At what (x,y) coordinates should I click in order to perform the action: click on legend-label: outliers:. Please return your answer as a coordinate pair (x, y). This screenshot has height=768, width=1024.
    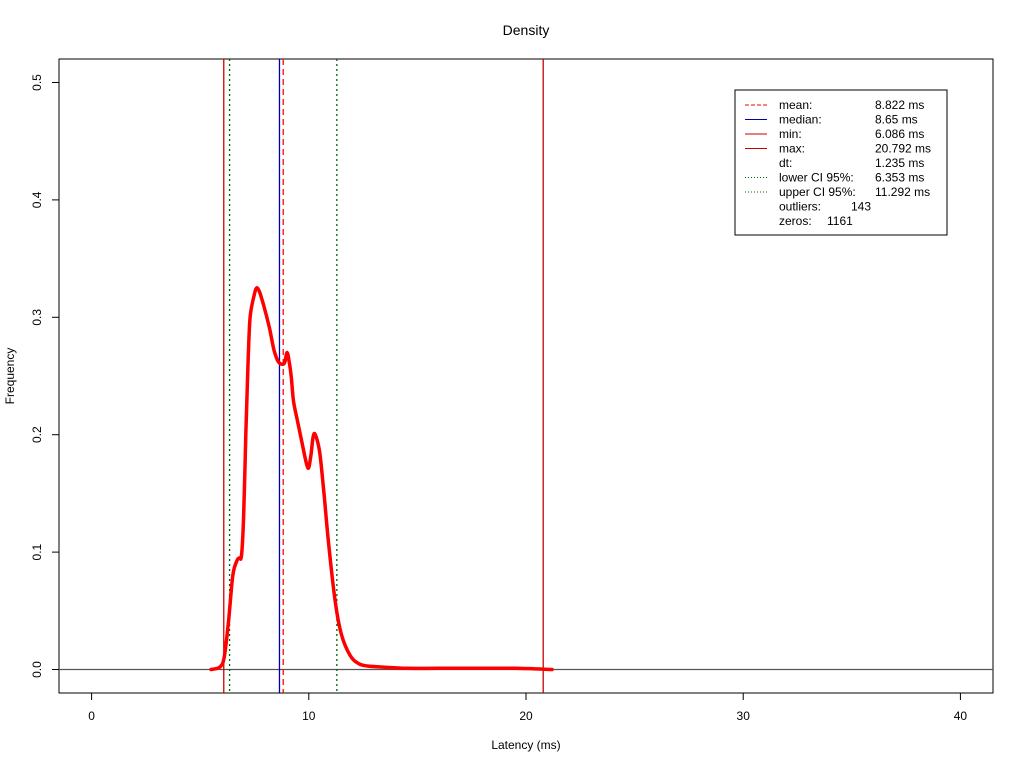
    Looking at the image, I should click on (800, 207).